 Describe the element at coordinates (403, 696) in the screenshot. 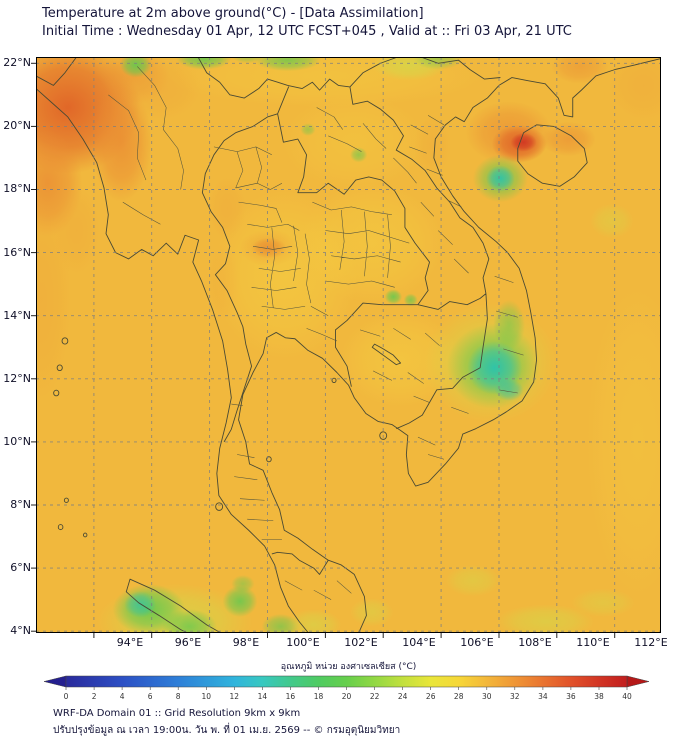

I see `colorbar-tick-label: 24` at that location.